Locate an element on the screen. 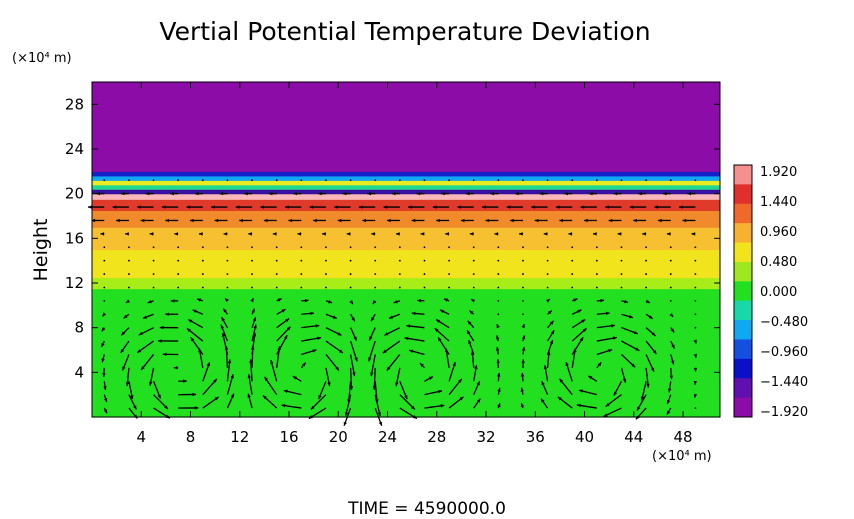 Image resolution: width=854 pixels, height=519 pixels. x-tick-label: 8 is located at coordinates (191, 437).